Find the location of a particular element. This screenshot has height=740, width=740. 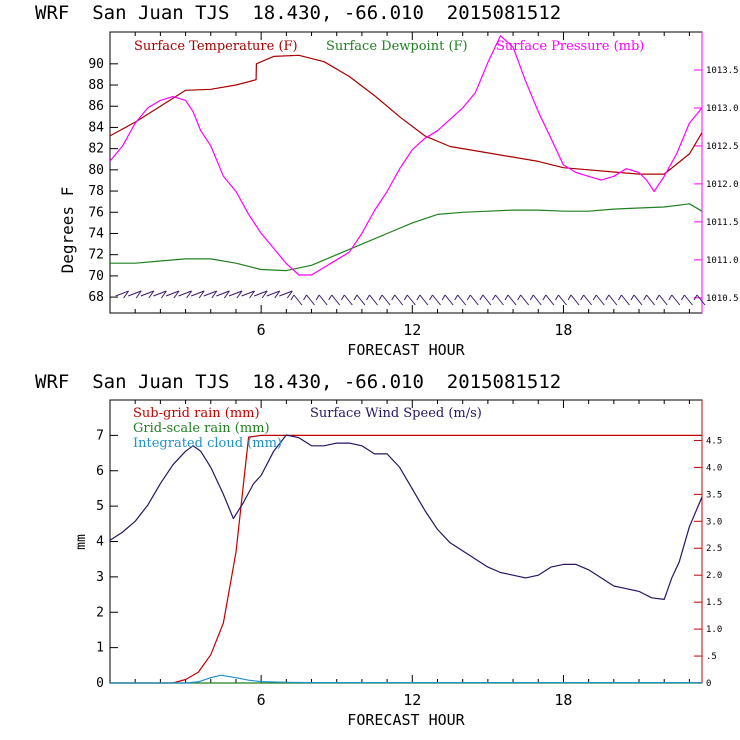

p2-x-tick-label: 12 is located at coordinates (412, 700).